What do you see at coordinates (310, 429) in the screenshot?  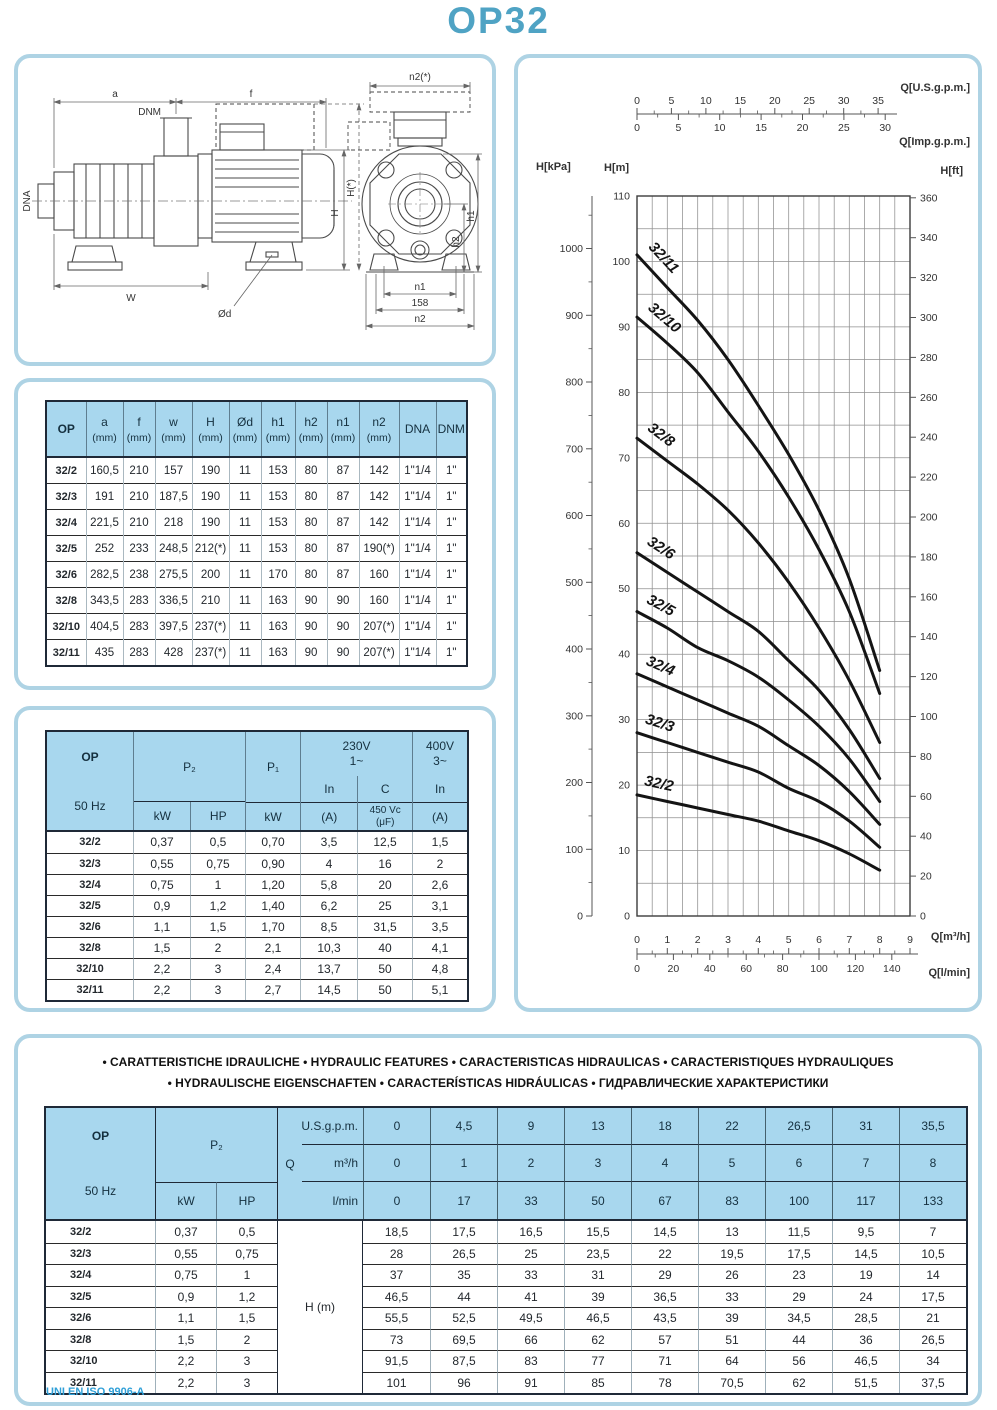 I see `dim-col-header: h2 (mm)` at bounding box center [310, 429].